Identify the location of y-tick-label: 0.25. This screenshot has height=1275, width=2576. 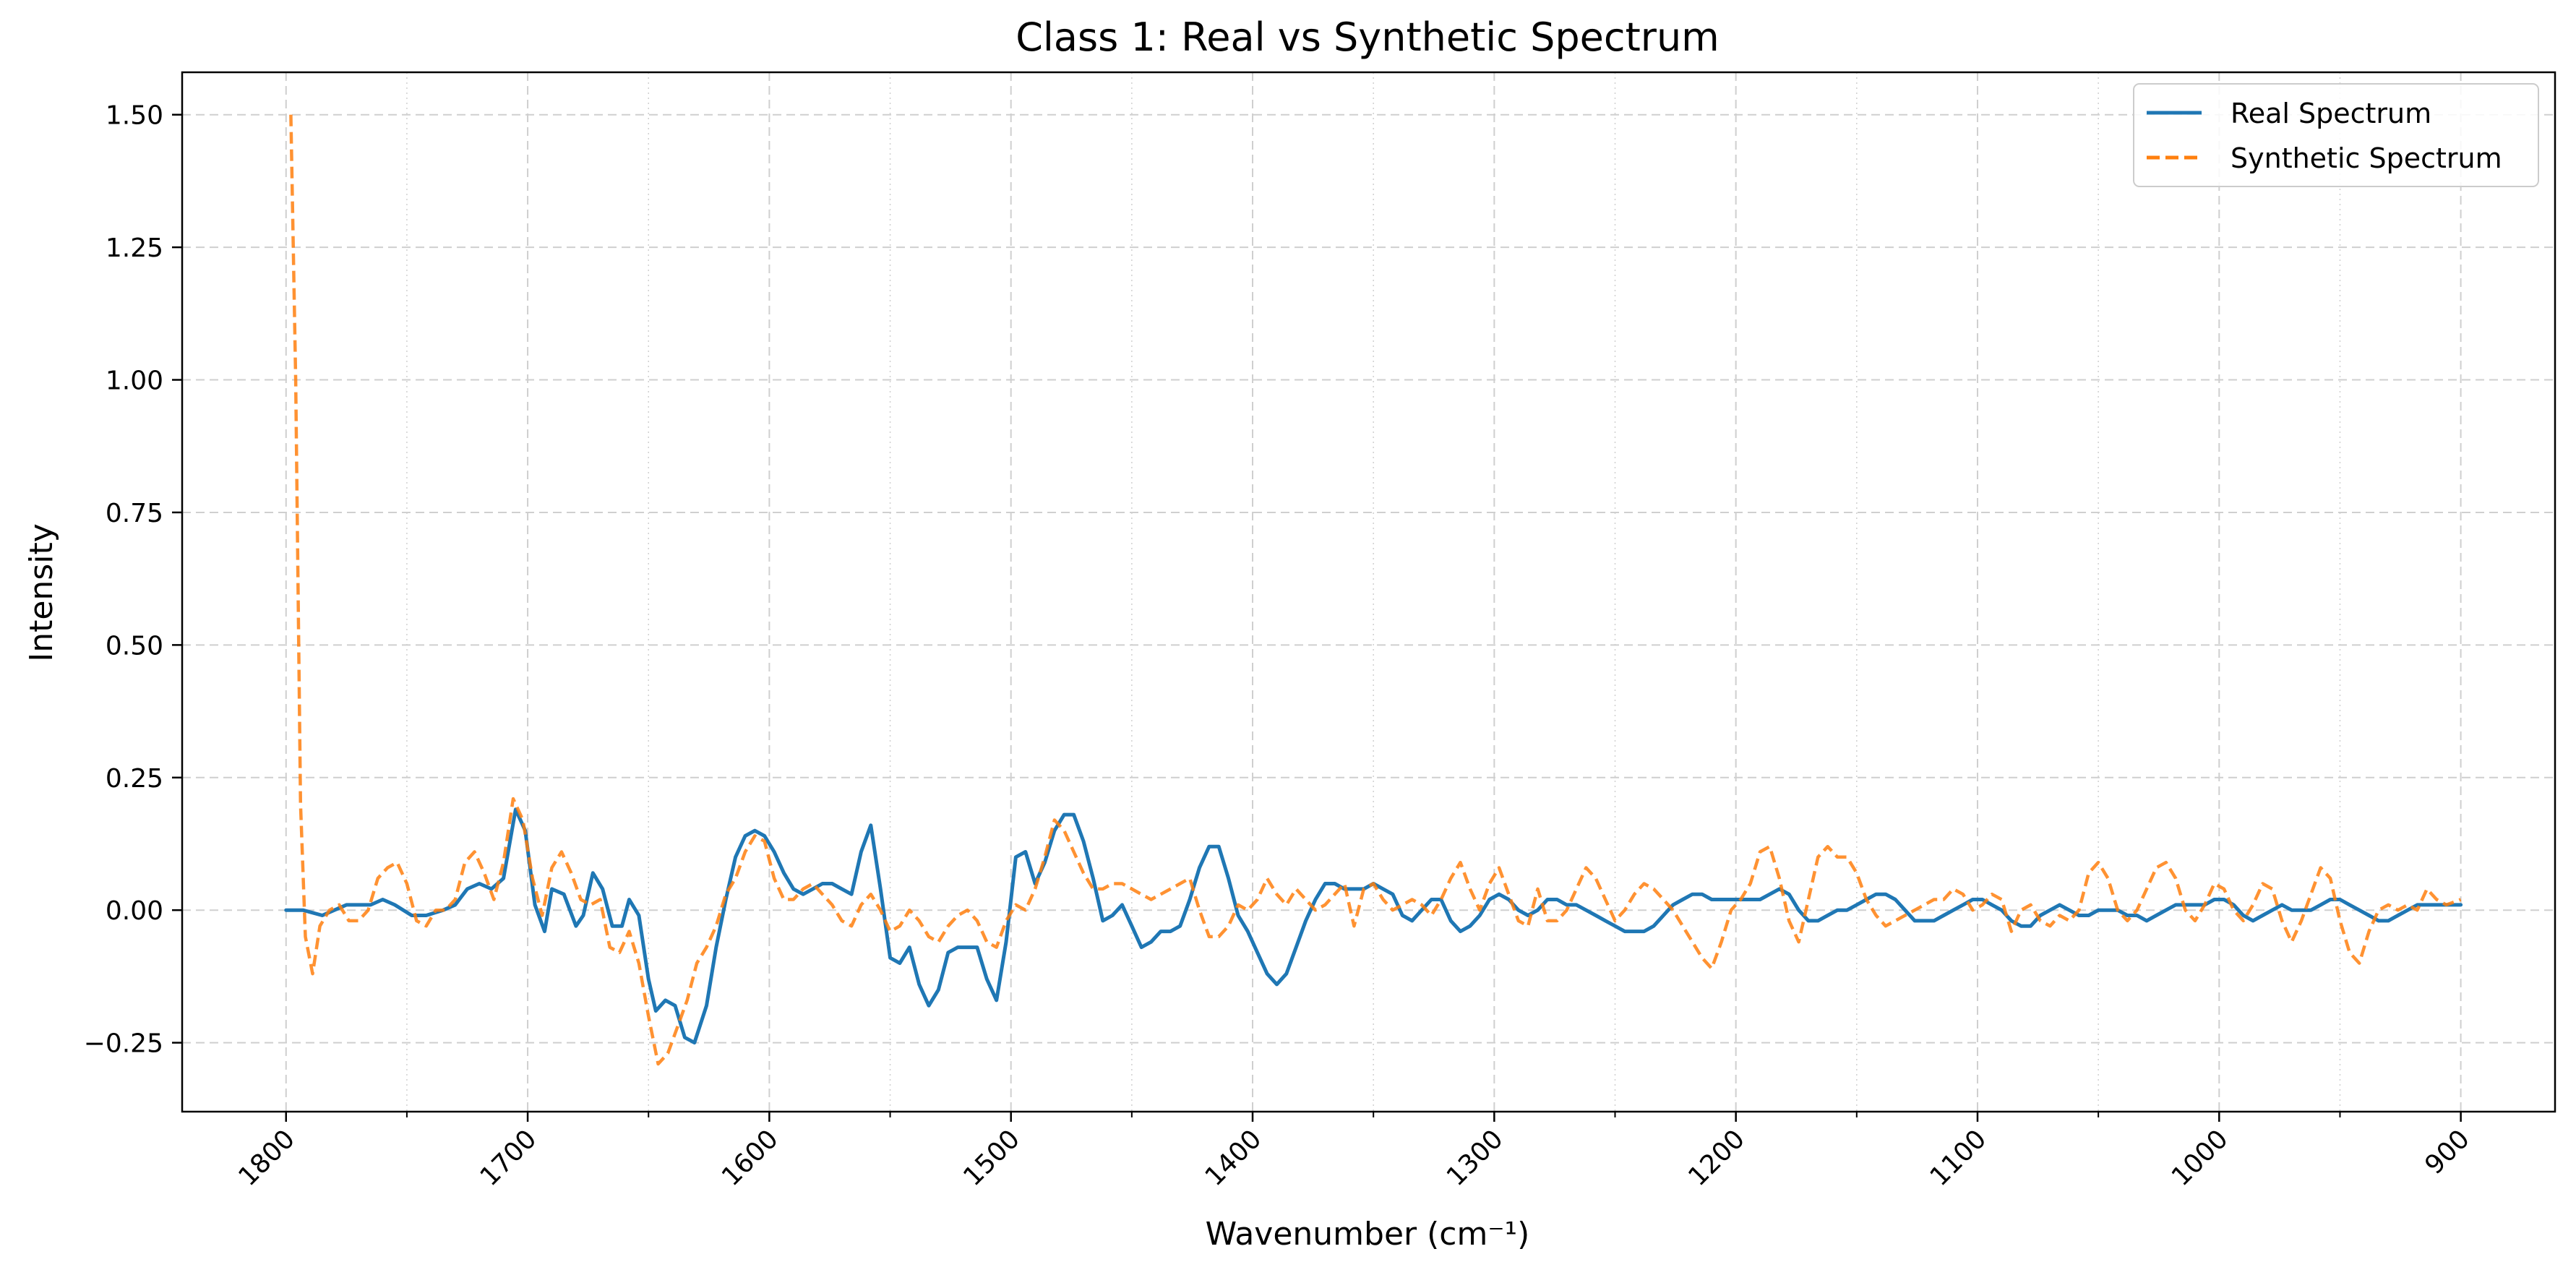
(134, 779).